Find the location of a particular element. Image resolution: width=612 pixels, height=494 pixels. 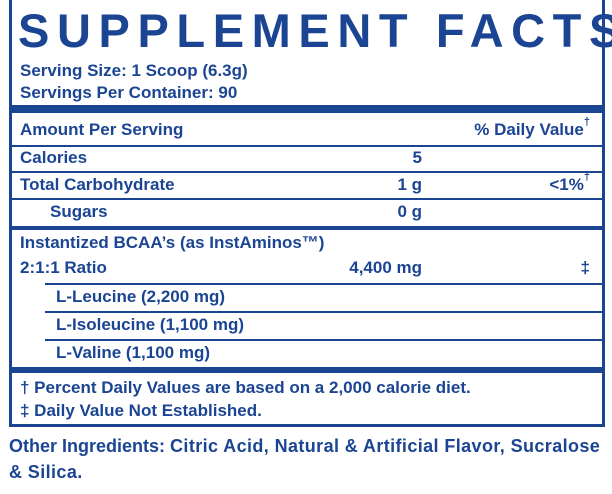

nutrient-amount: 5 is located at coordinates (417, 157).